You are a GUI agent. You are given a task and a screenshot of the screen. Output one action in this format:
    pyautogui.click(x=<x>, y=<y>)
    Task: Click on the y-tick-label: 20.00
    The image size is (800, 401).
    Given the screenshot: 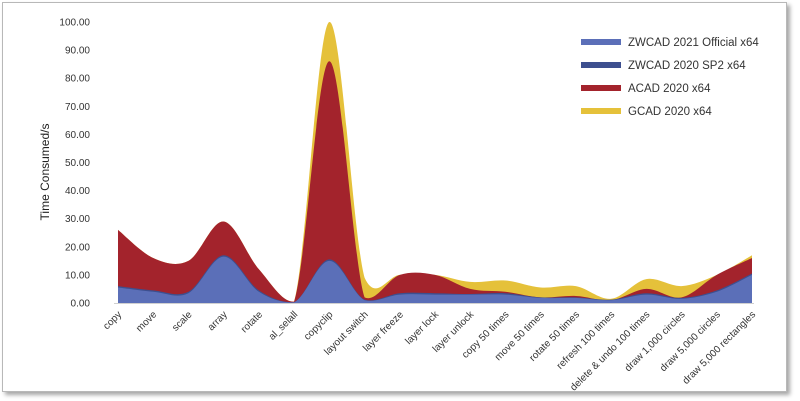 What is the action you would take?
    pyautogui.click(x=77, y=247)
    